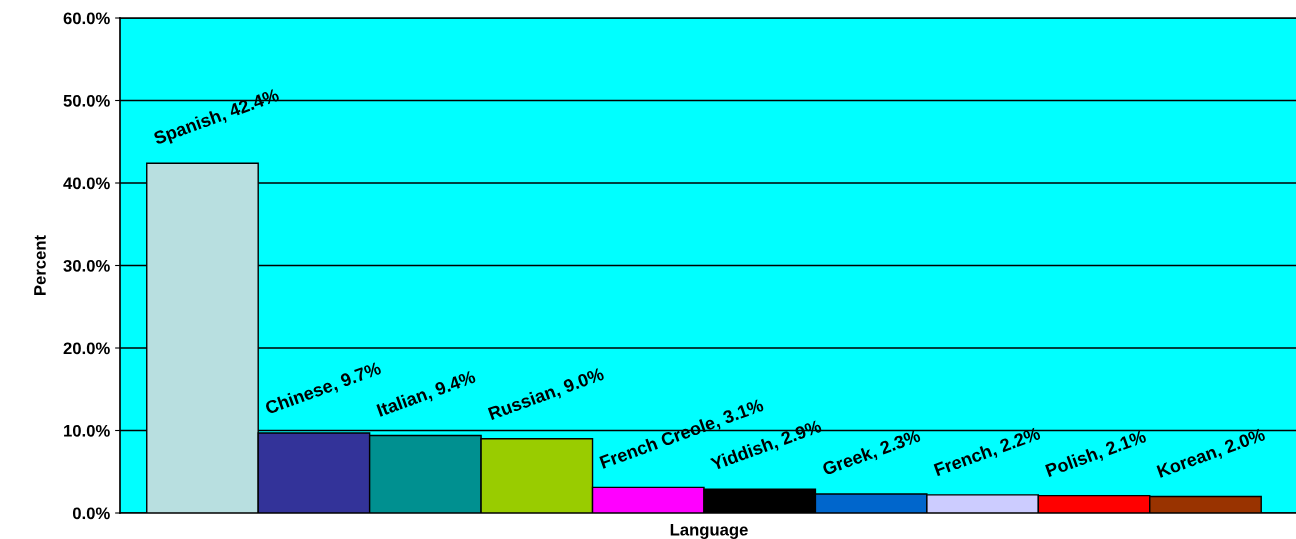 The image size is (1296, 539). I want to click on x-axis-title: Language, so click(709, 531).